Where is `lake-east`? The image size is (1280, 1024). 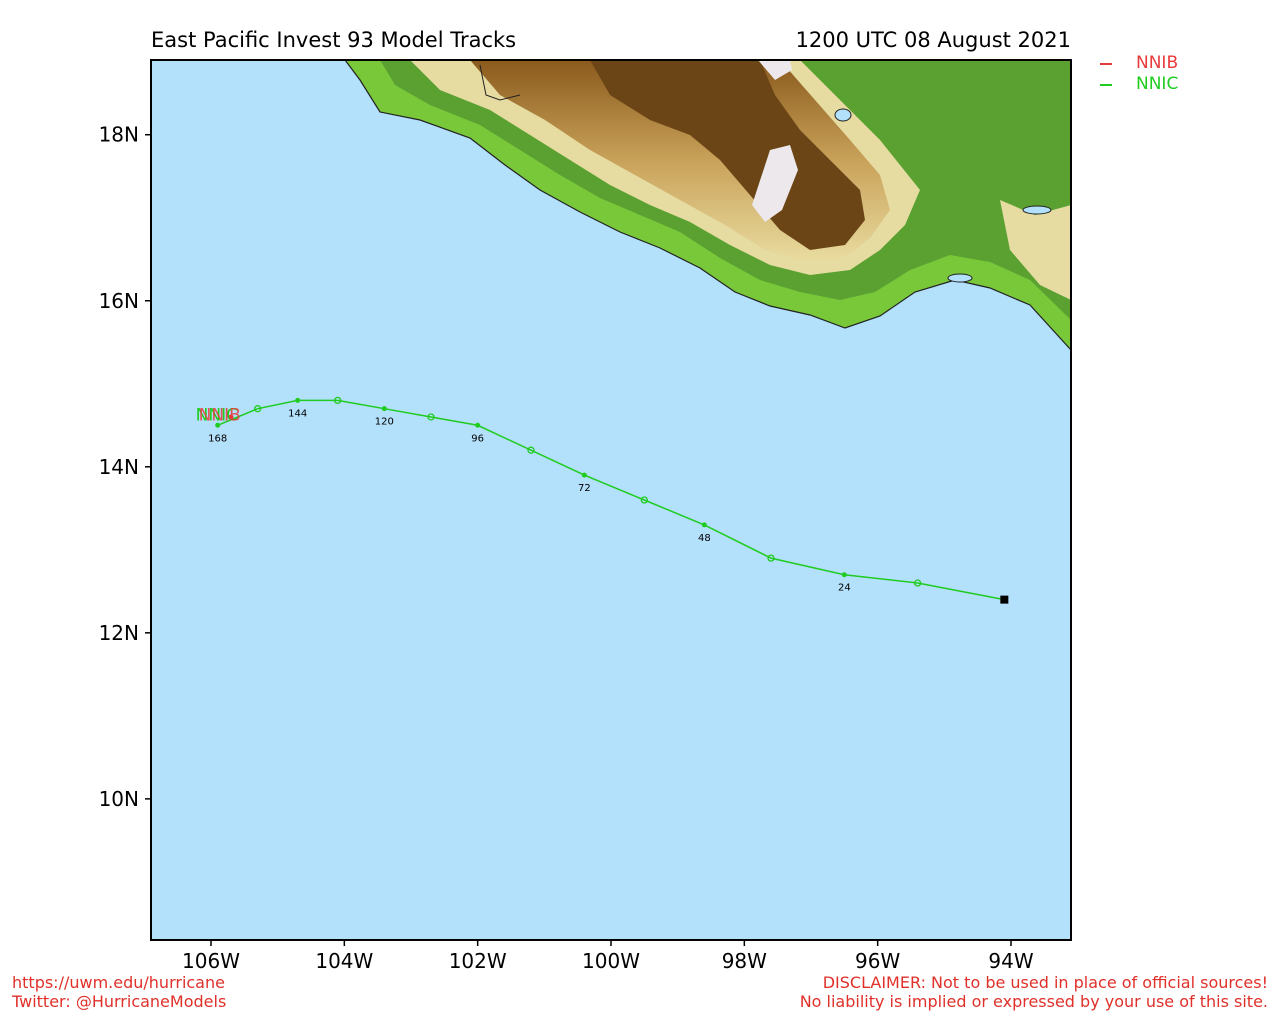
lake-east is located at coordinates (1037, 210).